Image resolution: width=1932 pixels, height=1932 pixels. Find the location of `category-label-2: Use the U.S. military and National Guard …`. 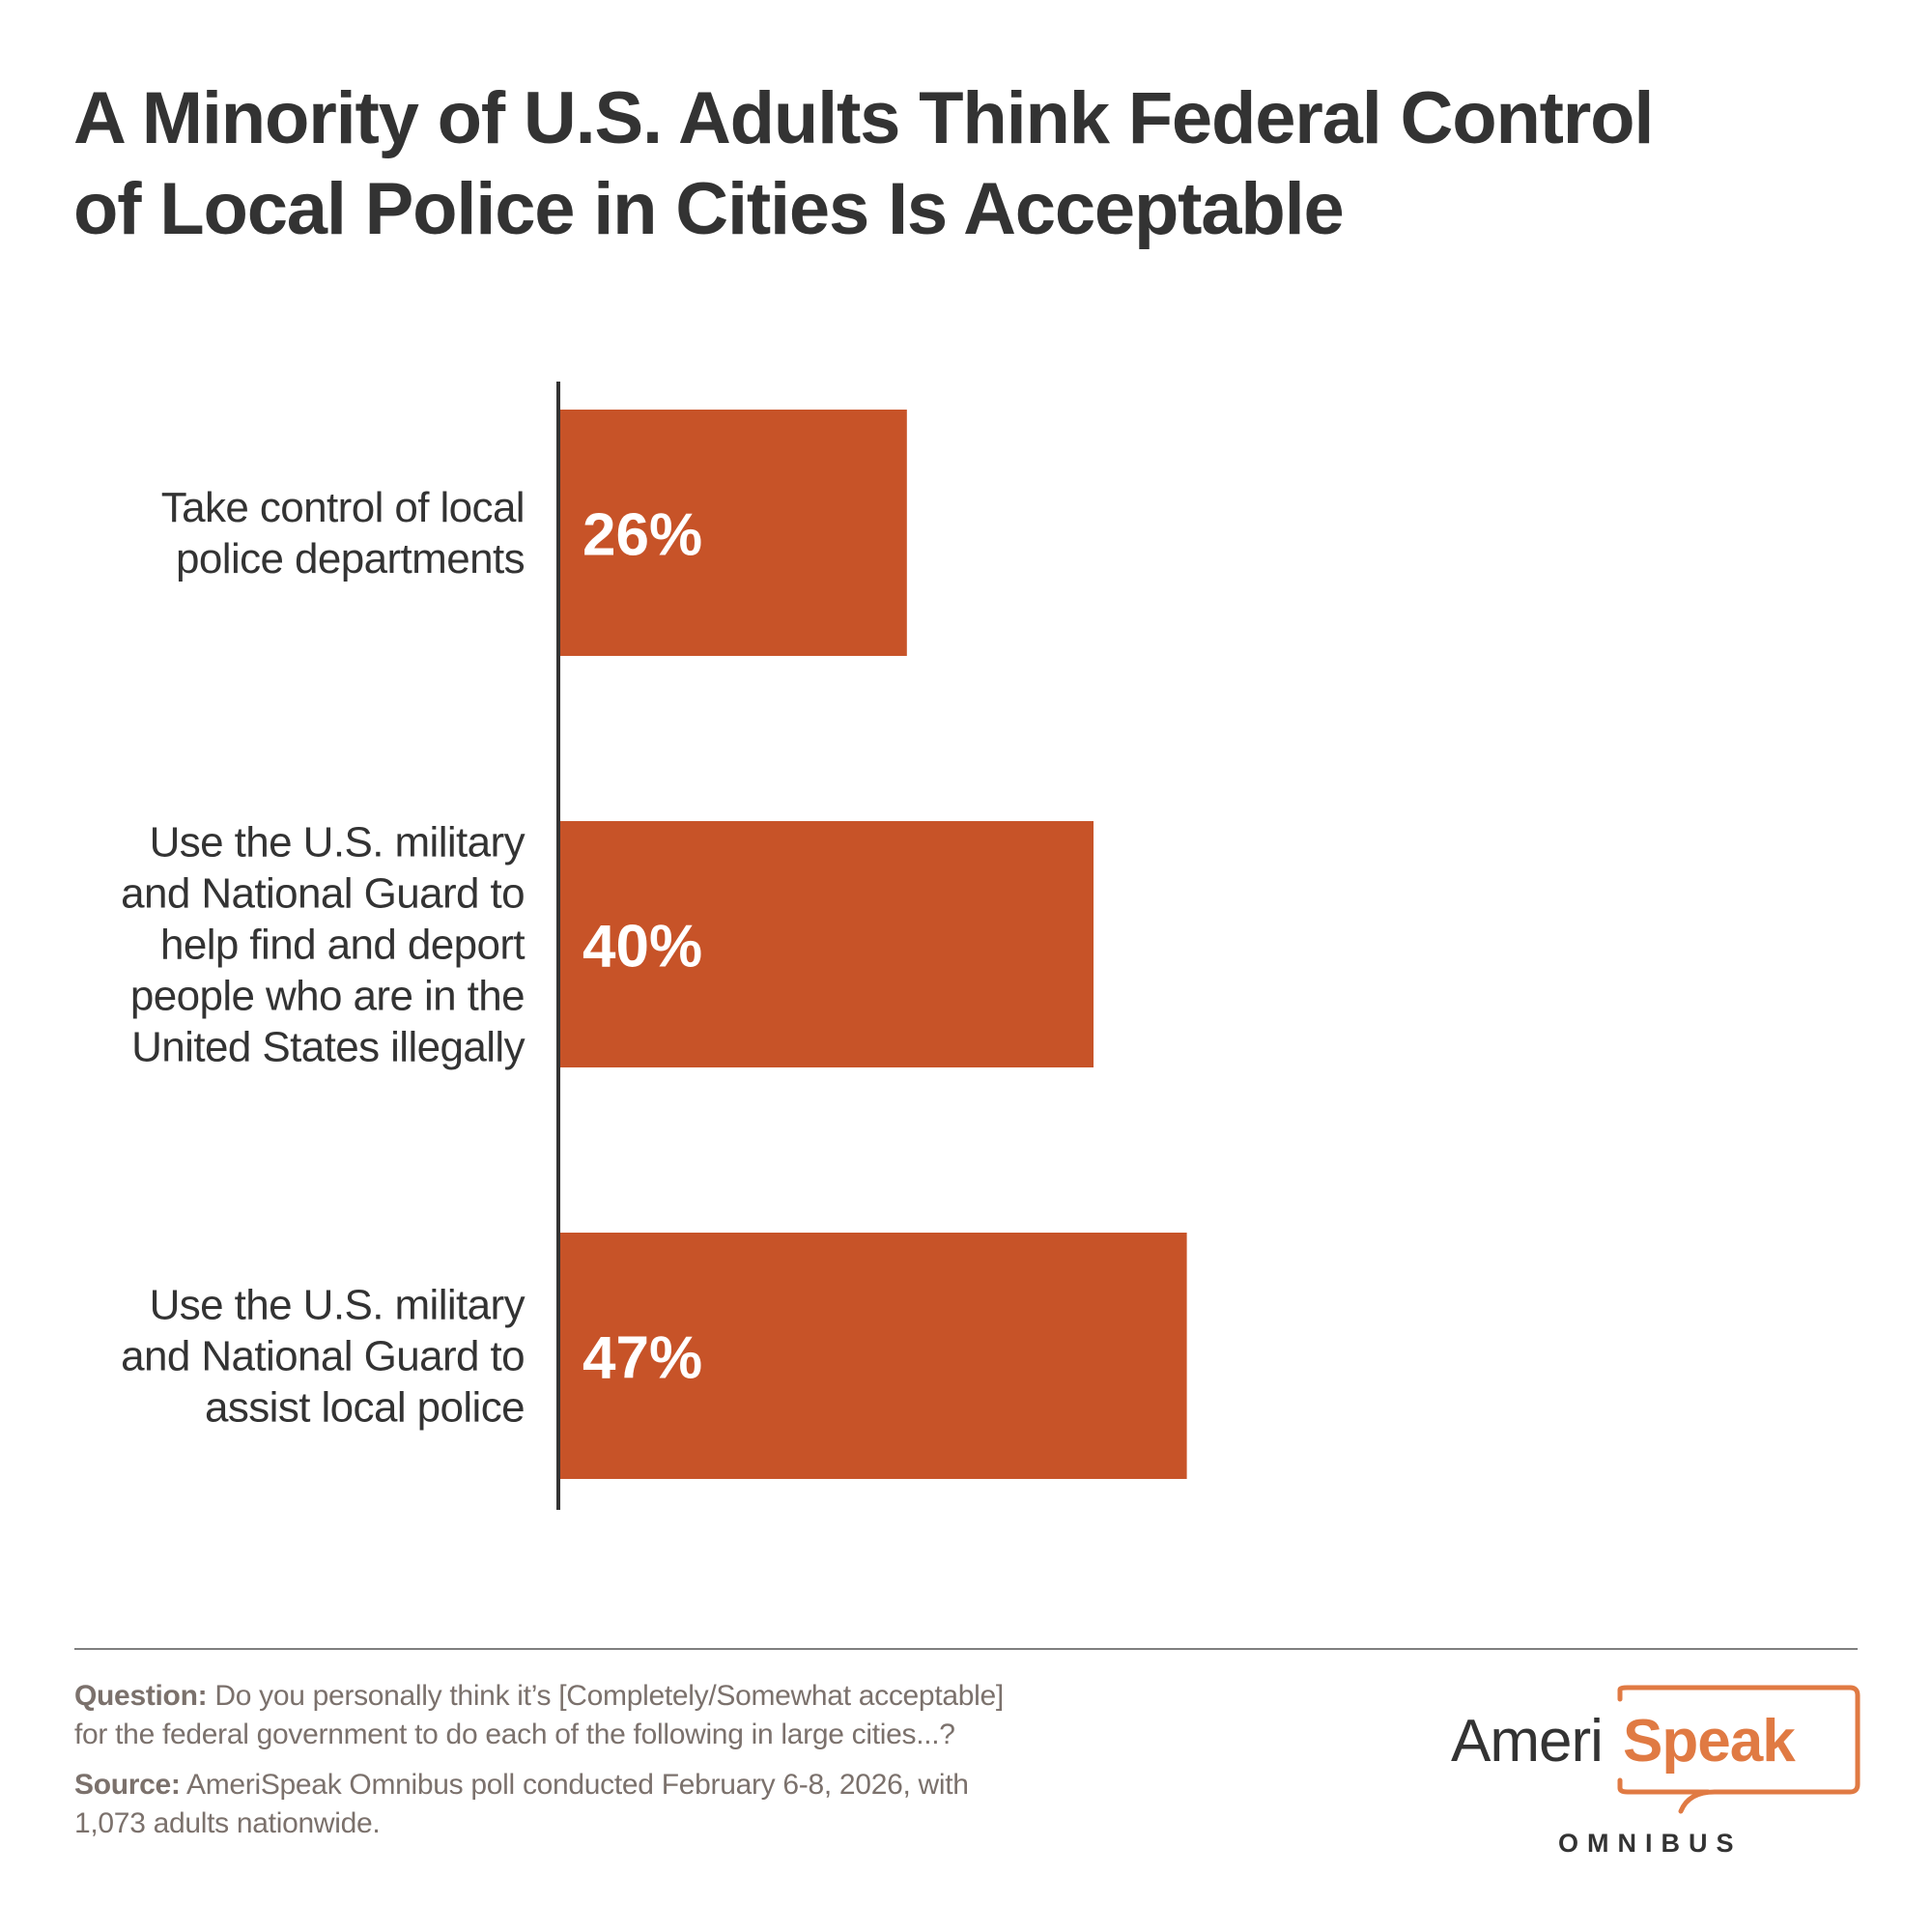

category-label-2: Use the U.S. military and National Guard … is located at coordinates (323, 945).